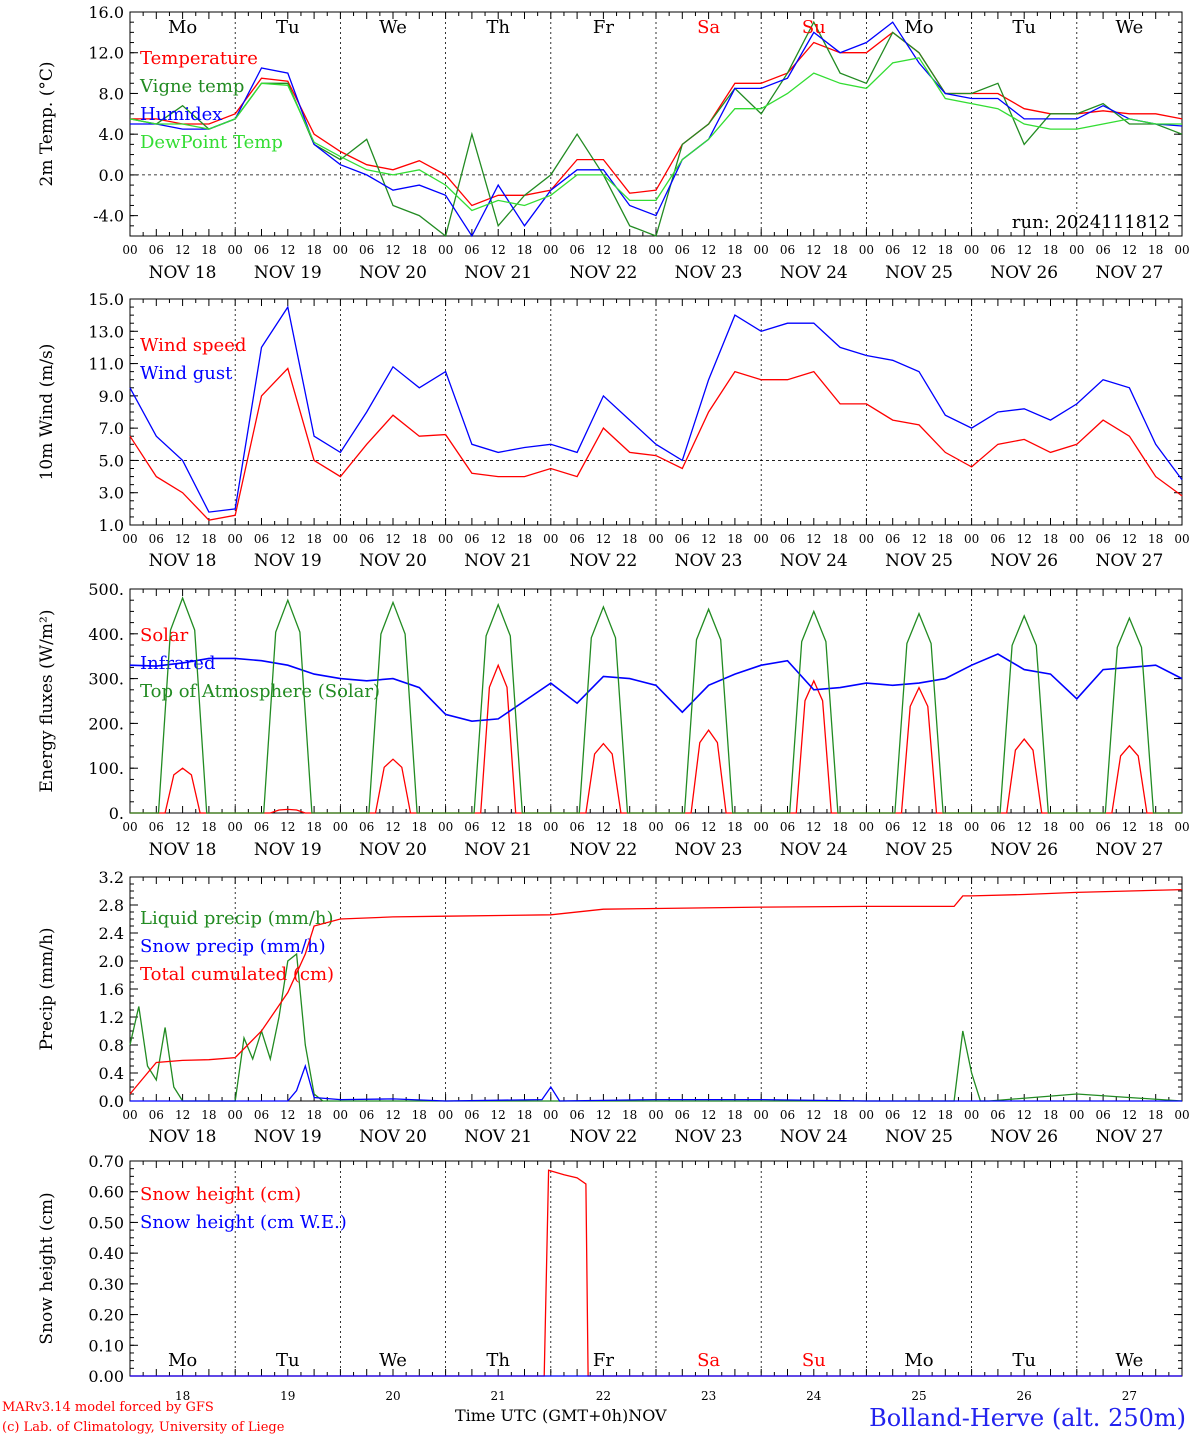 The height and width of the screenshot is (1440, 1194). Describe the element at coordinates (106, 1315) in the screenshot. I see `y-tick-label: 0.20` at that location.